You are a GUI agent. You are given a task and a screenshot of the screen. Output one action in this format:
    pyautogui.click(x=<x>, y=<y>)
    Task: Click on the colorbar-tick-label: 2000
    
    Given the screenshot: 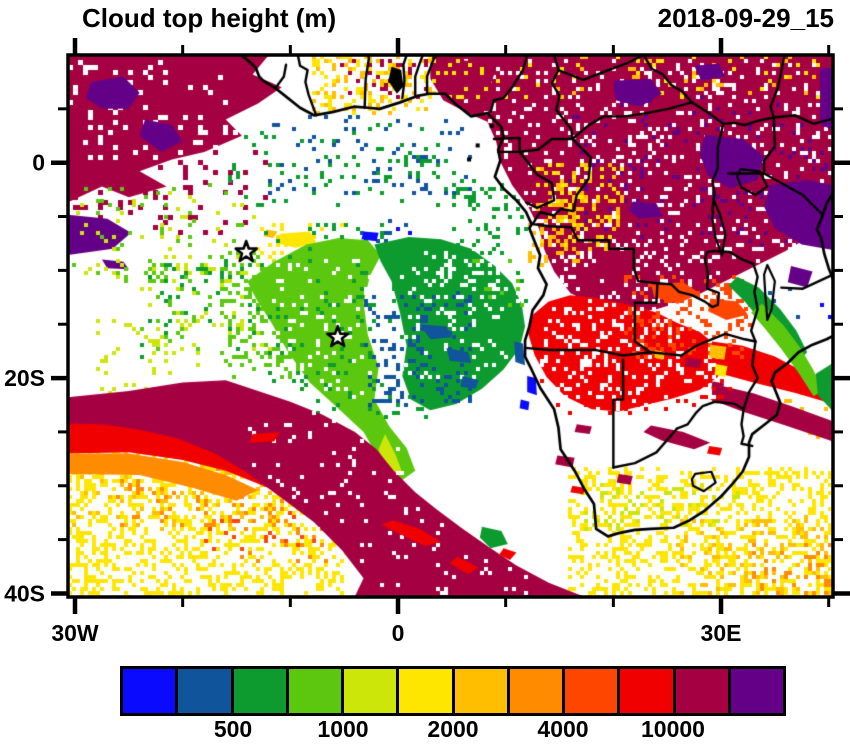 What is the action you would take?
    pyautogui.click(x=453, y=729)
    